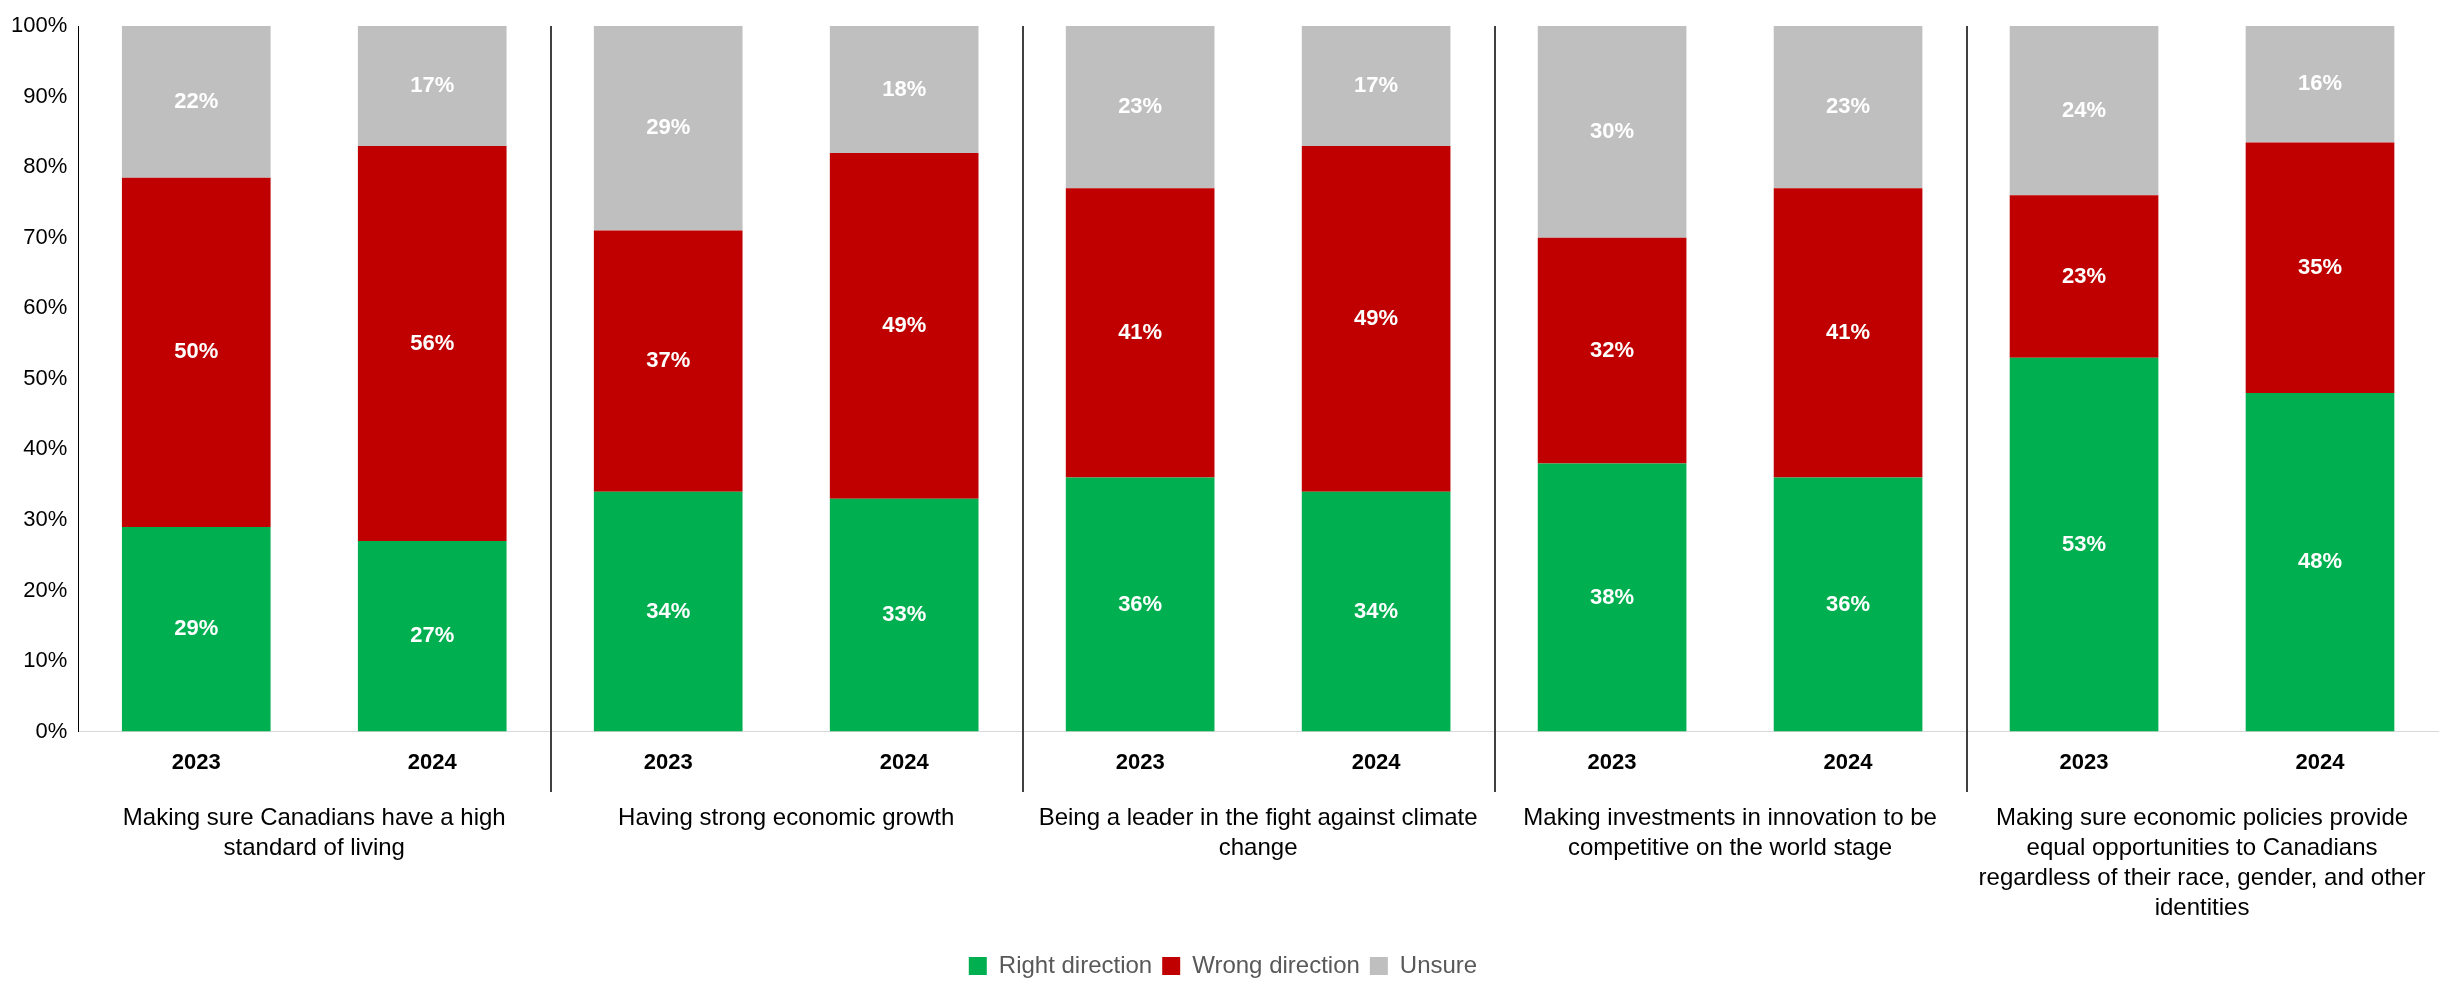  Describe the element at coordinates (45, 589) in the screenshot. I see `y-tick-label: 20%` at that location.